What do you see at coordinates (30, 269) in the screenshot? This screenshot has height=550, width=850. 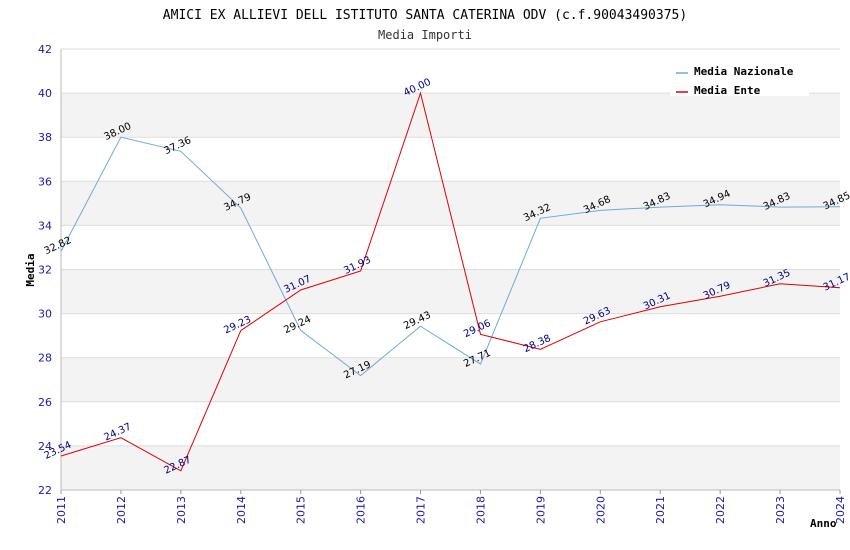 I see `y-axis-label: Media` at bounding box center [30, 269].